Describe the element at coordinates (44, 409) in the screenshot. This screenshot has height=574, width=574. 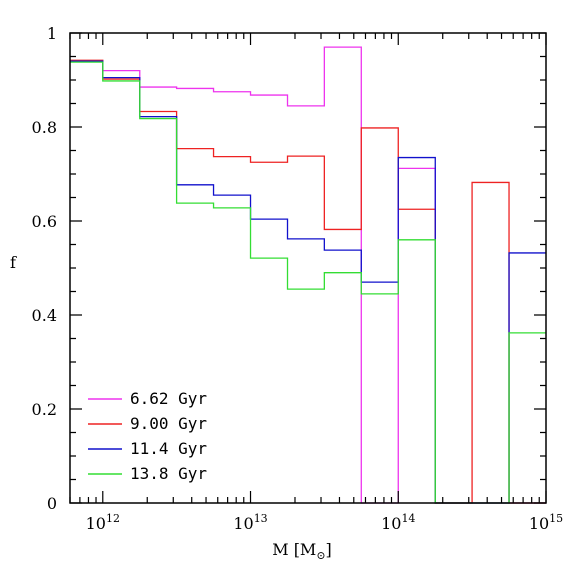
I see `y-tick-label: 0.2` at that location.